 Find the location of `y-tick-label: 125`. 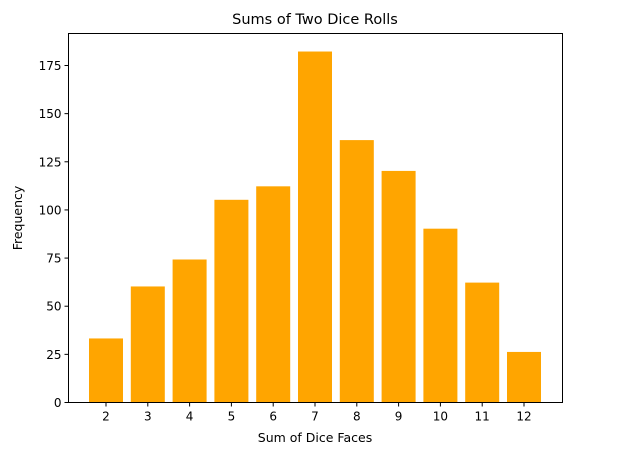

y-tick-label: 125 is located at coordinates (50, 162).